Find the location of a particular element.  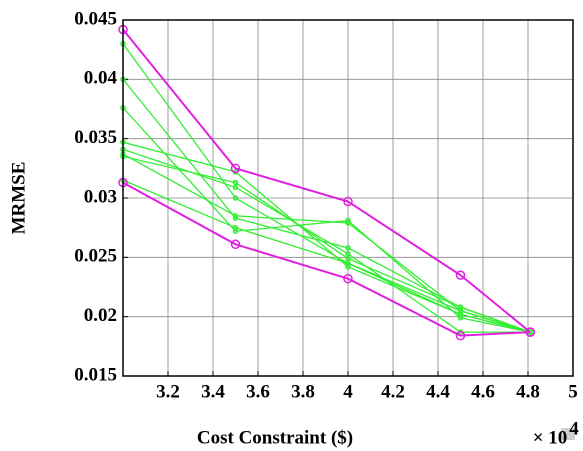

y-tick-label: 0.045 is located at coordinates (95, 18).